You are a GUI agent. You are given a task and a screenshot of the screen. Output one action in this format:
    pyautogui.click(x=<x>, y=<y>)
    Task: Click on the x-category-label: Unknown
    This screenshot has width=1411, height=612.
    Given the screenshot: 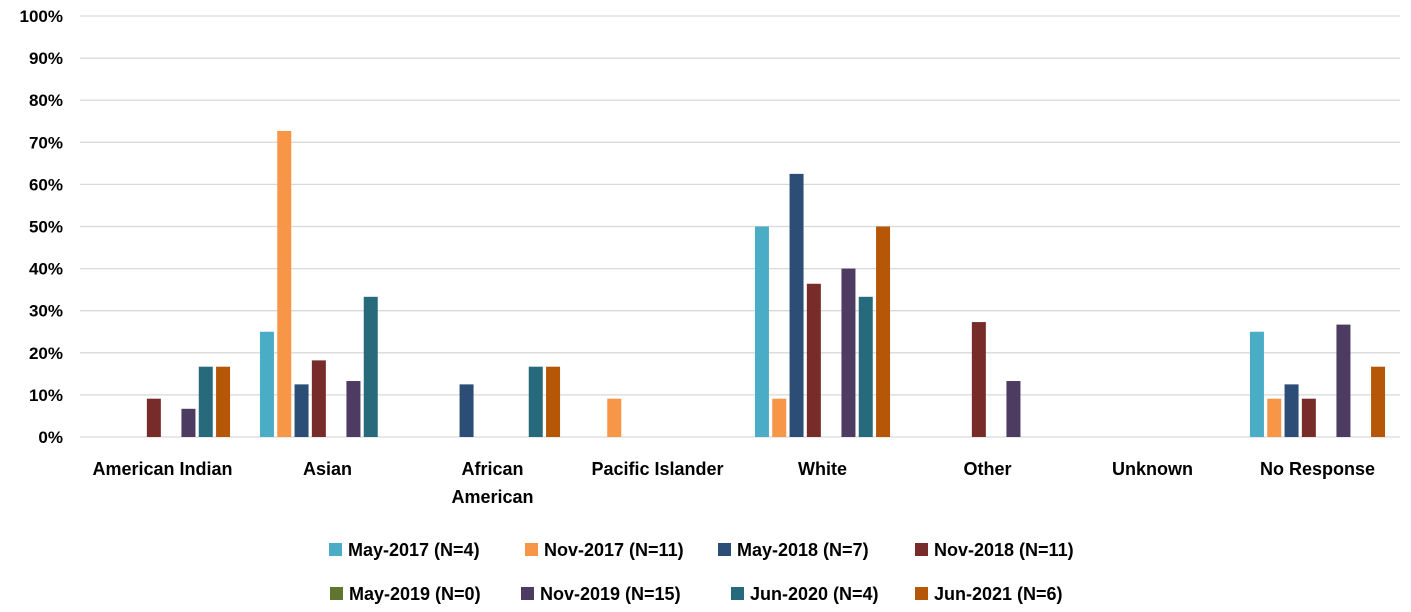 What is the action you would take?
    pyautogui.click(x=1152, y=469)
    